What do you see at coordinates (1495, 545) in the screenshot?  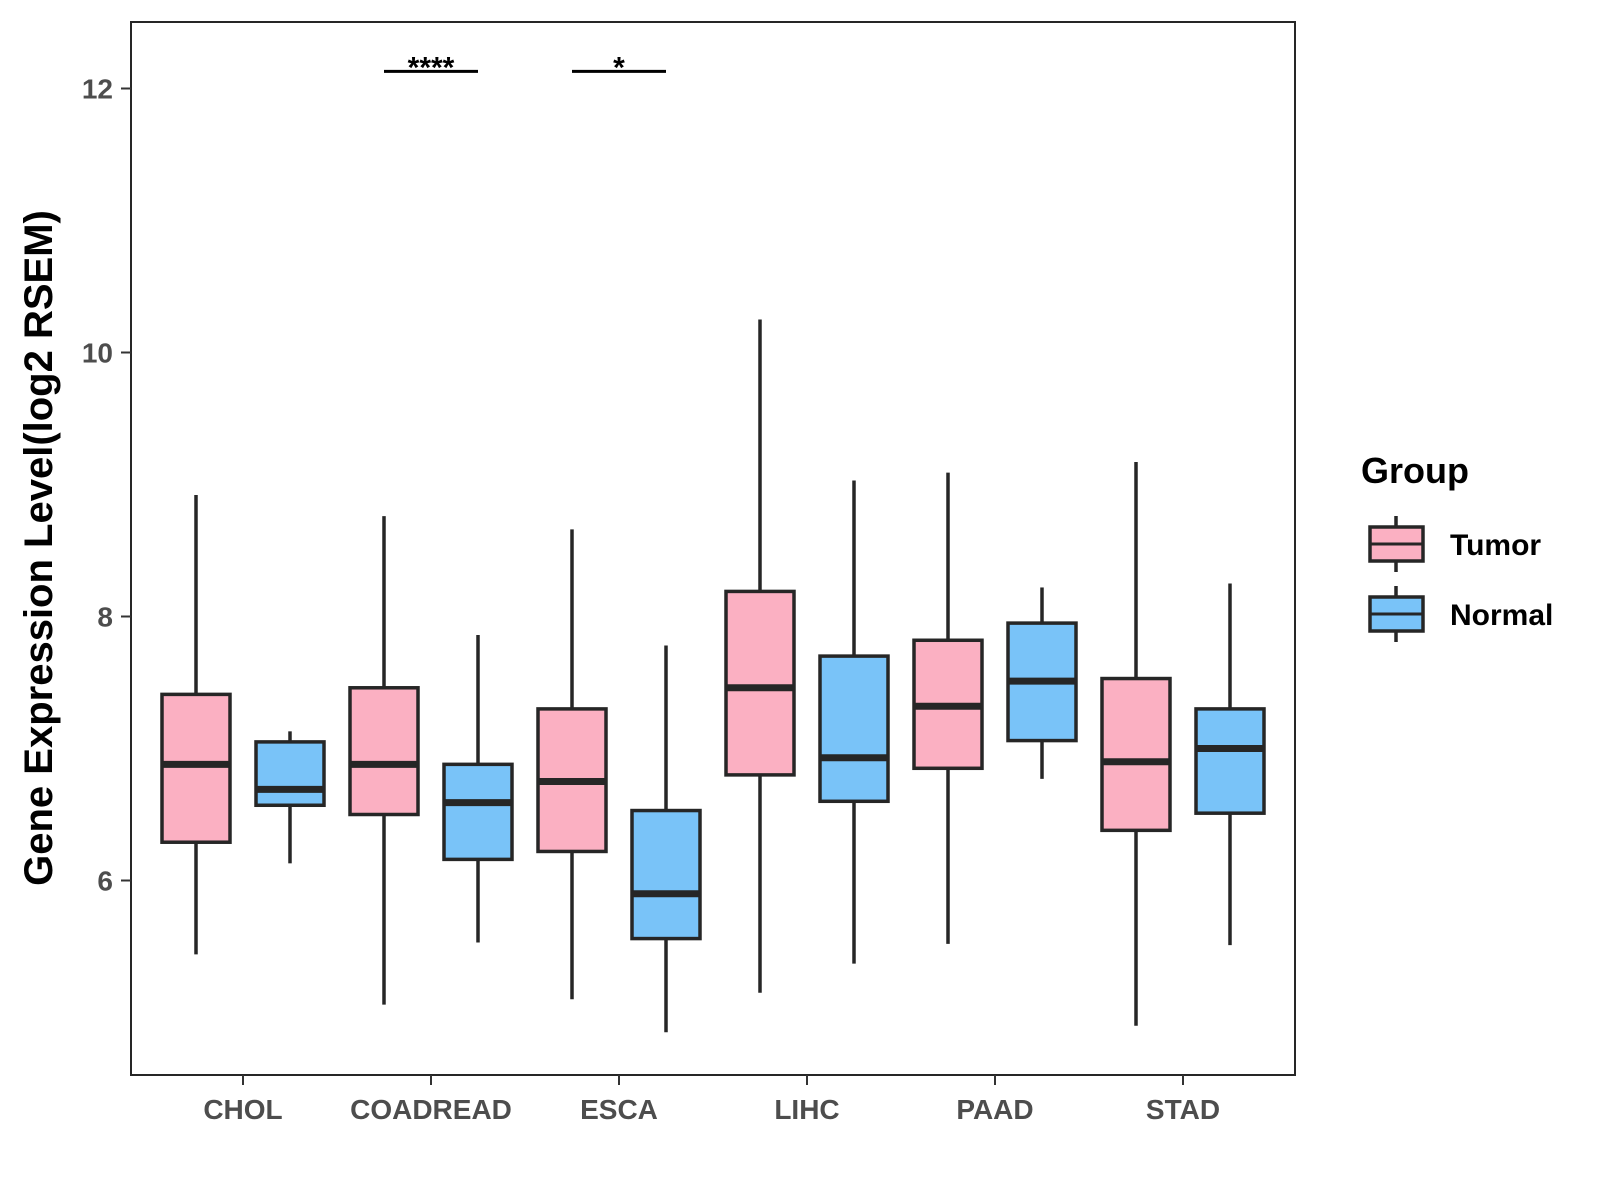 I see `legend-label-tumor: Tumor` at bounding box center [1495, 545].